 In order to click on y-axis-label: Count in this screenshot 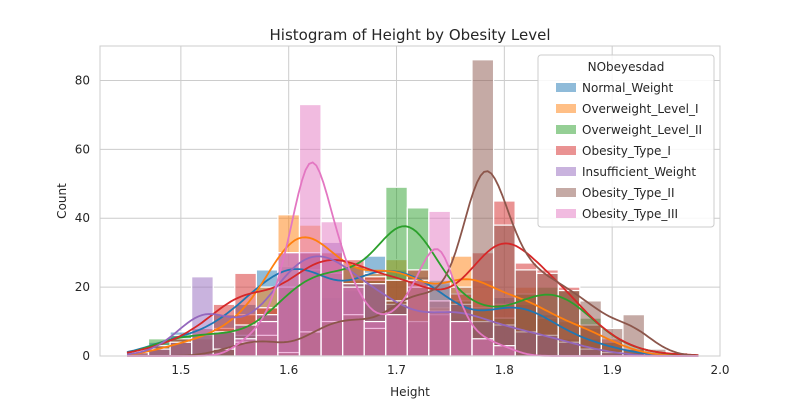, I will do `click(62, 201)`.